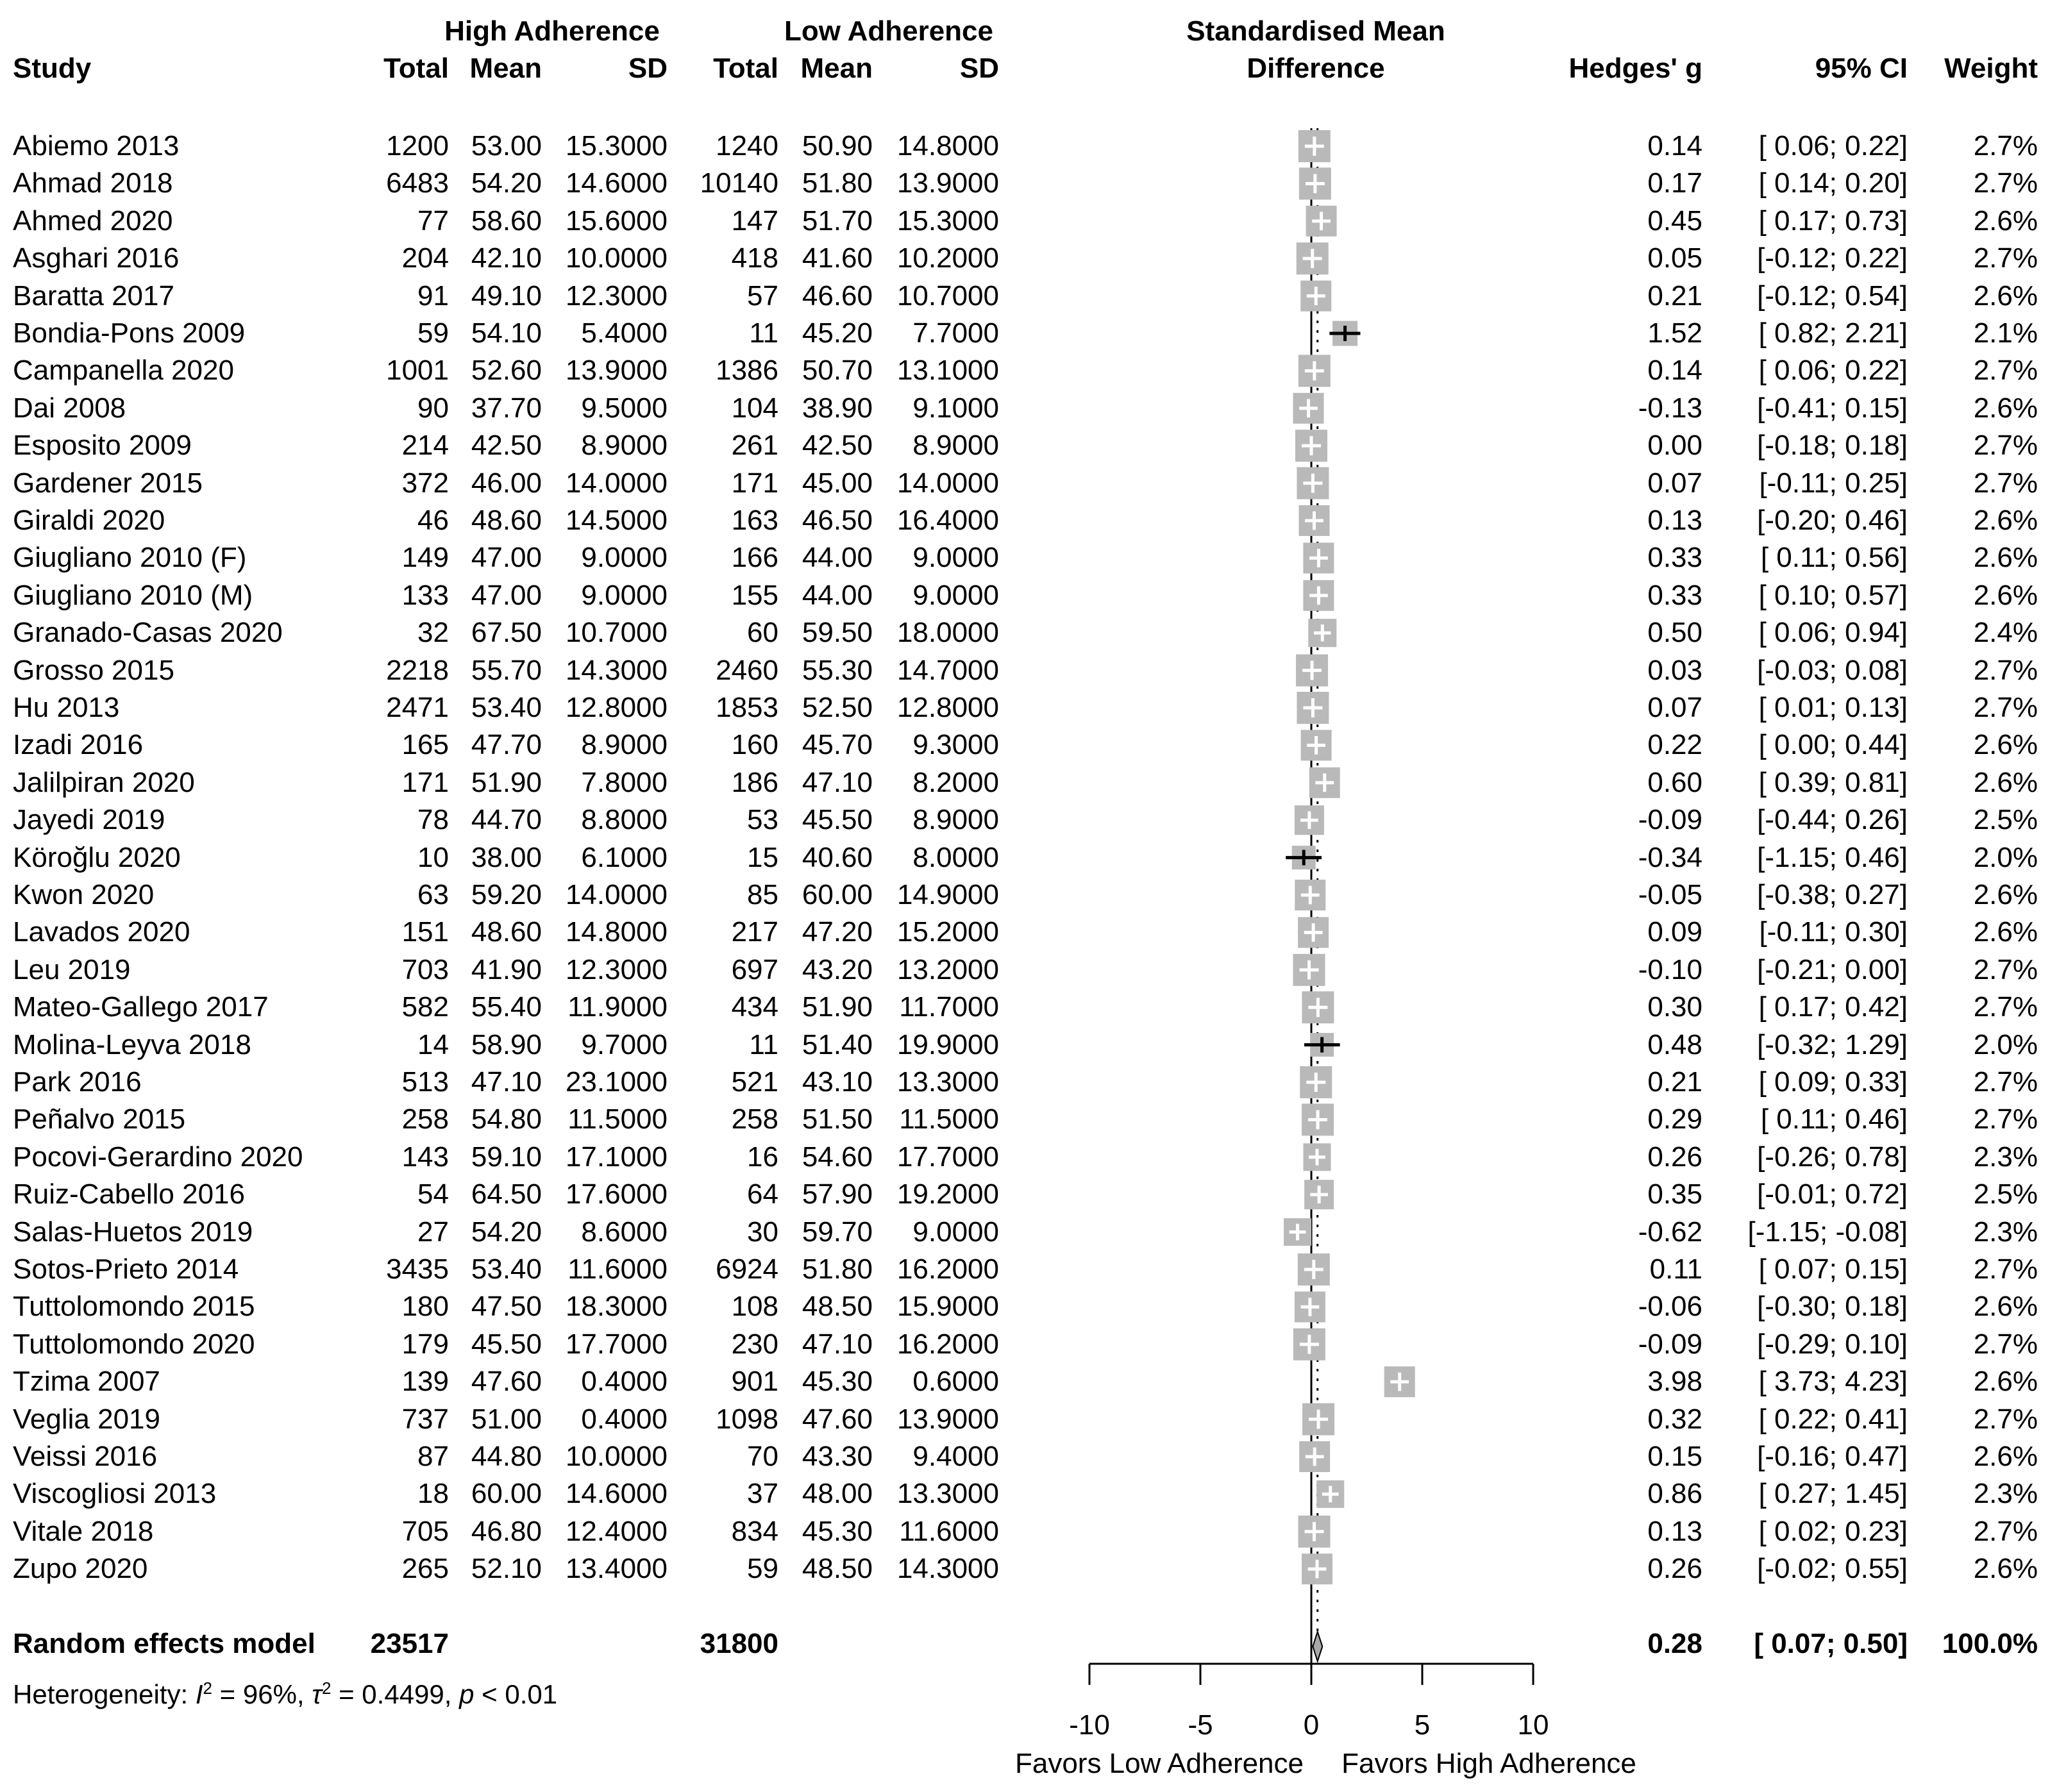 Image resolution: width=2050 pixels, height=1792 pixels. Describe the element at coordinates (616, 707) in the screenshot. I see `high-sd: 12.8000` at that location.